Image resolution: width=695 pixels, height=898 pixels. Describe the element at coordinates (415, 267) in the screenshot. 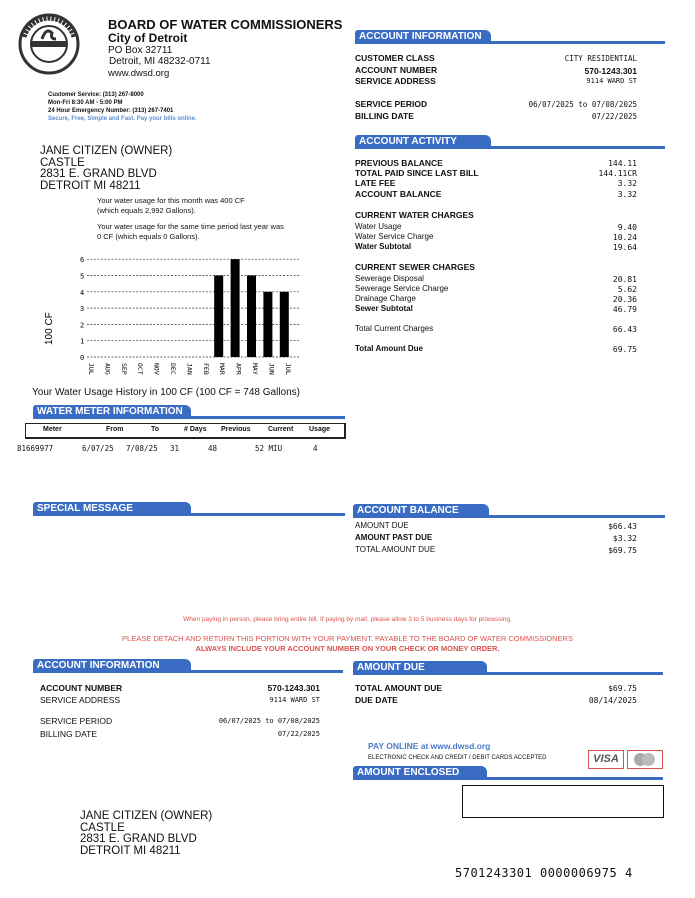

I see `sewer-charges-title-label: CURRENT SEWER CHARGES` at that location.